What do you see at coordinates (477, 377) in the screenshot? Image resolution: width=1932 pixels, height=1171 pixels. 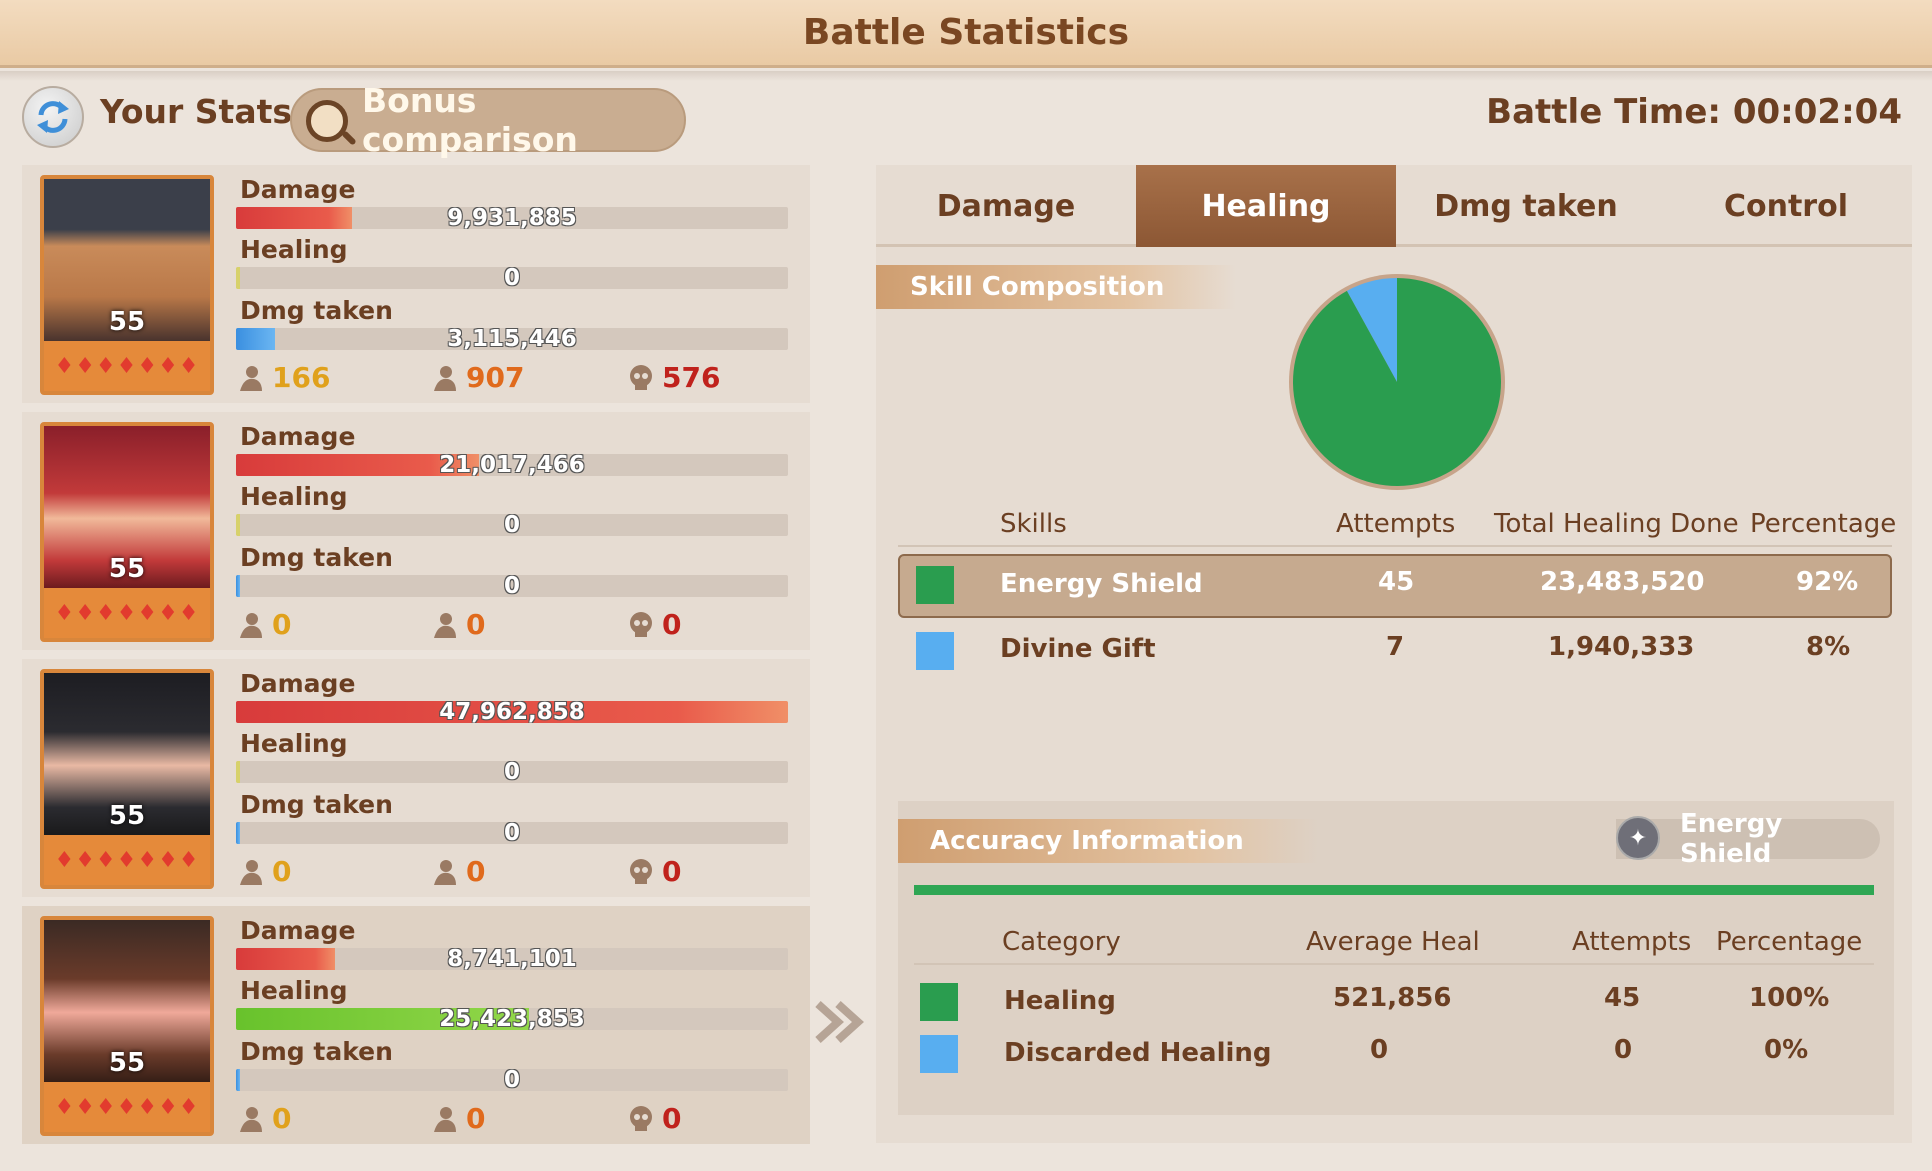 I see `severe-wound-count: 907` at bounding box center [477, 377].